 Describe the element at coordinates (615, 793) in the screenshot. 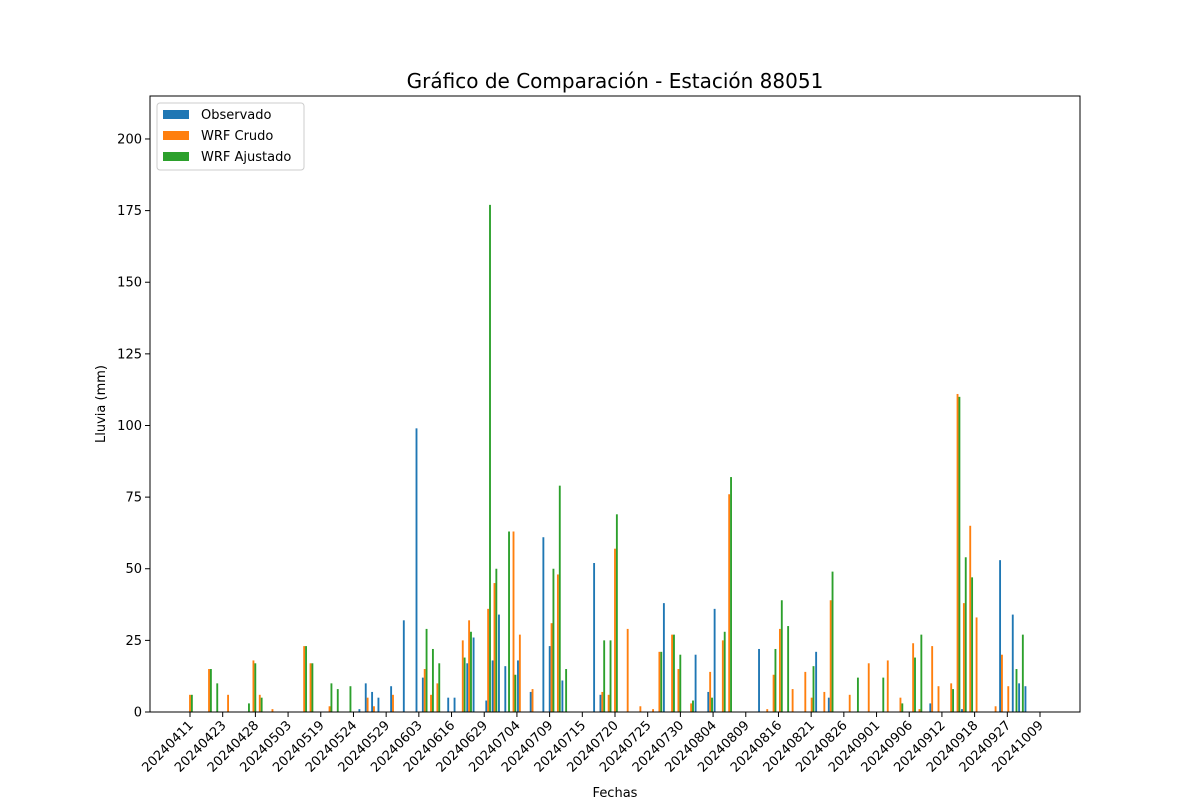

I see `x-axis-label: Fechas` at that location.